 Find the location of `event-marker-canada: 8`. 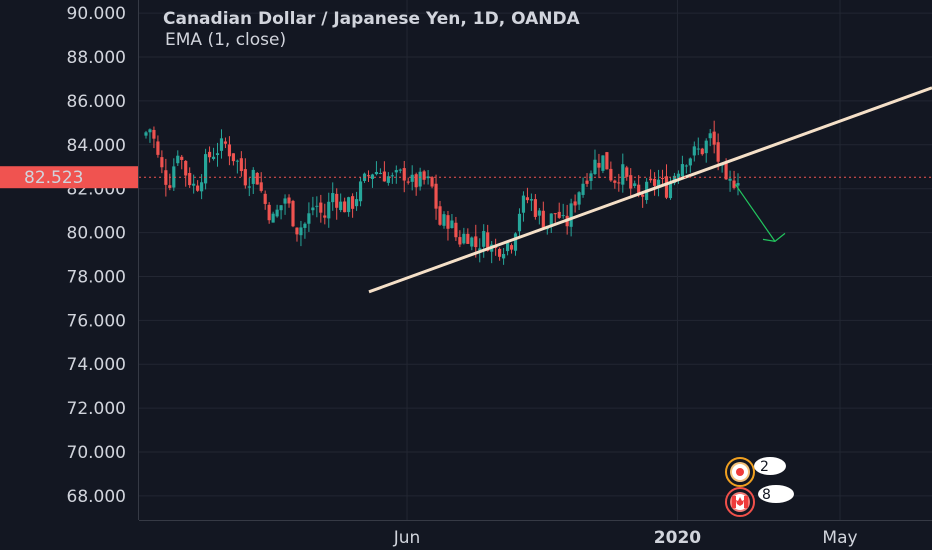

event-marker-canada: 8 is located at coordinates (759, 501).